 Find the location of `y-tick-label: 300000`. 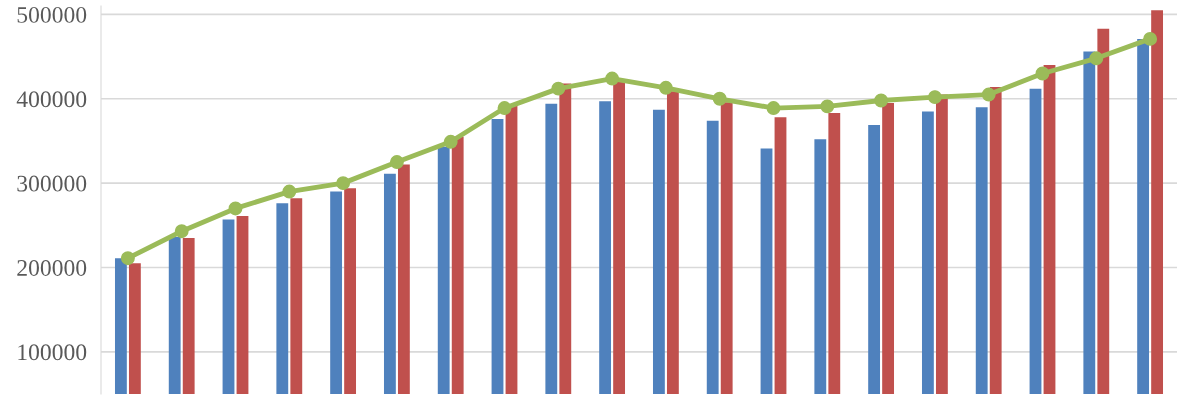

y-tick-label: 300000 is located at coordinates (52, 183).